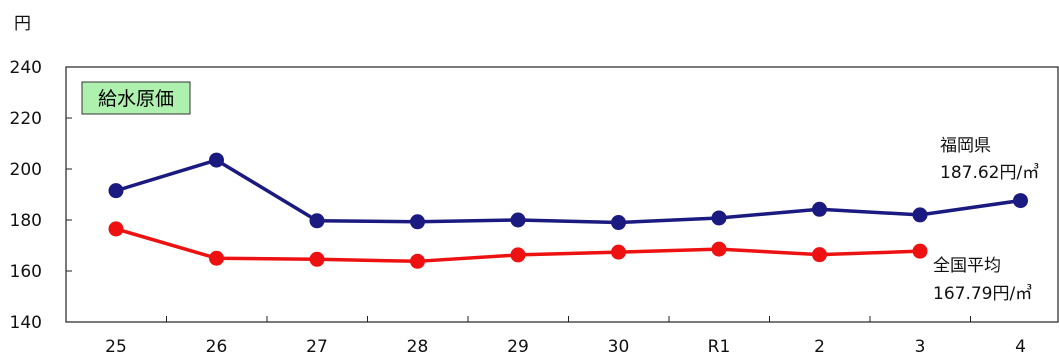 The width and height of the screenshot is (1059, 355). I want to click on y-tick-label: 200, so click(26, 170).